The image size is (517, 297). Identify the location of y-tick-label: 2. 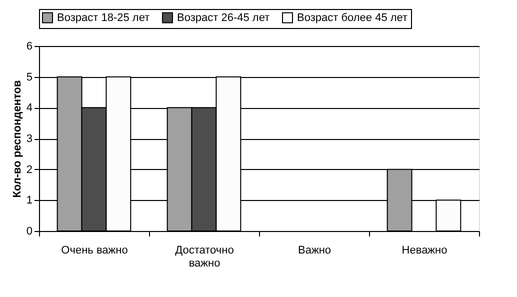
(29, 170).